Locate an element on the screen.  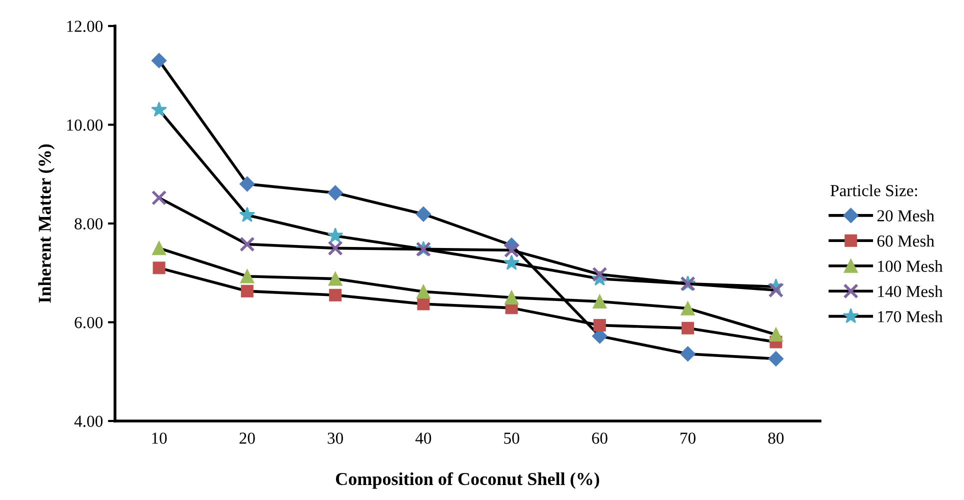
legend-title: Particle Size: is located at coordinates (874, 190).